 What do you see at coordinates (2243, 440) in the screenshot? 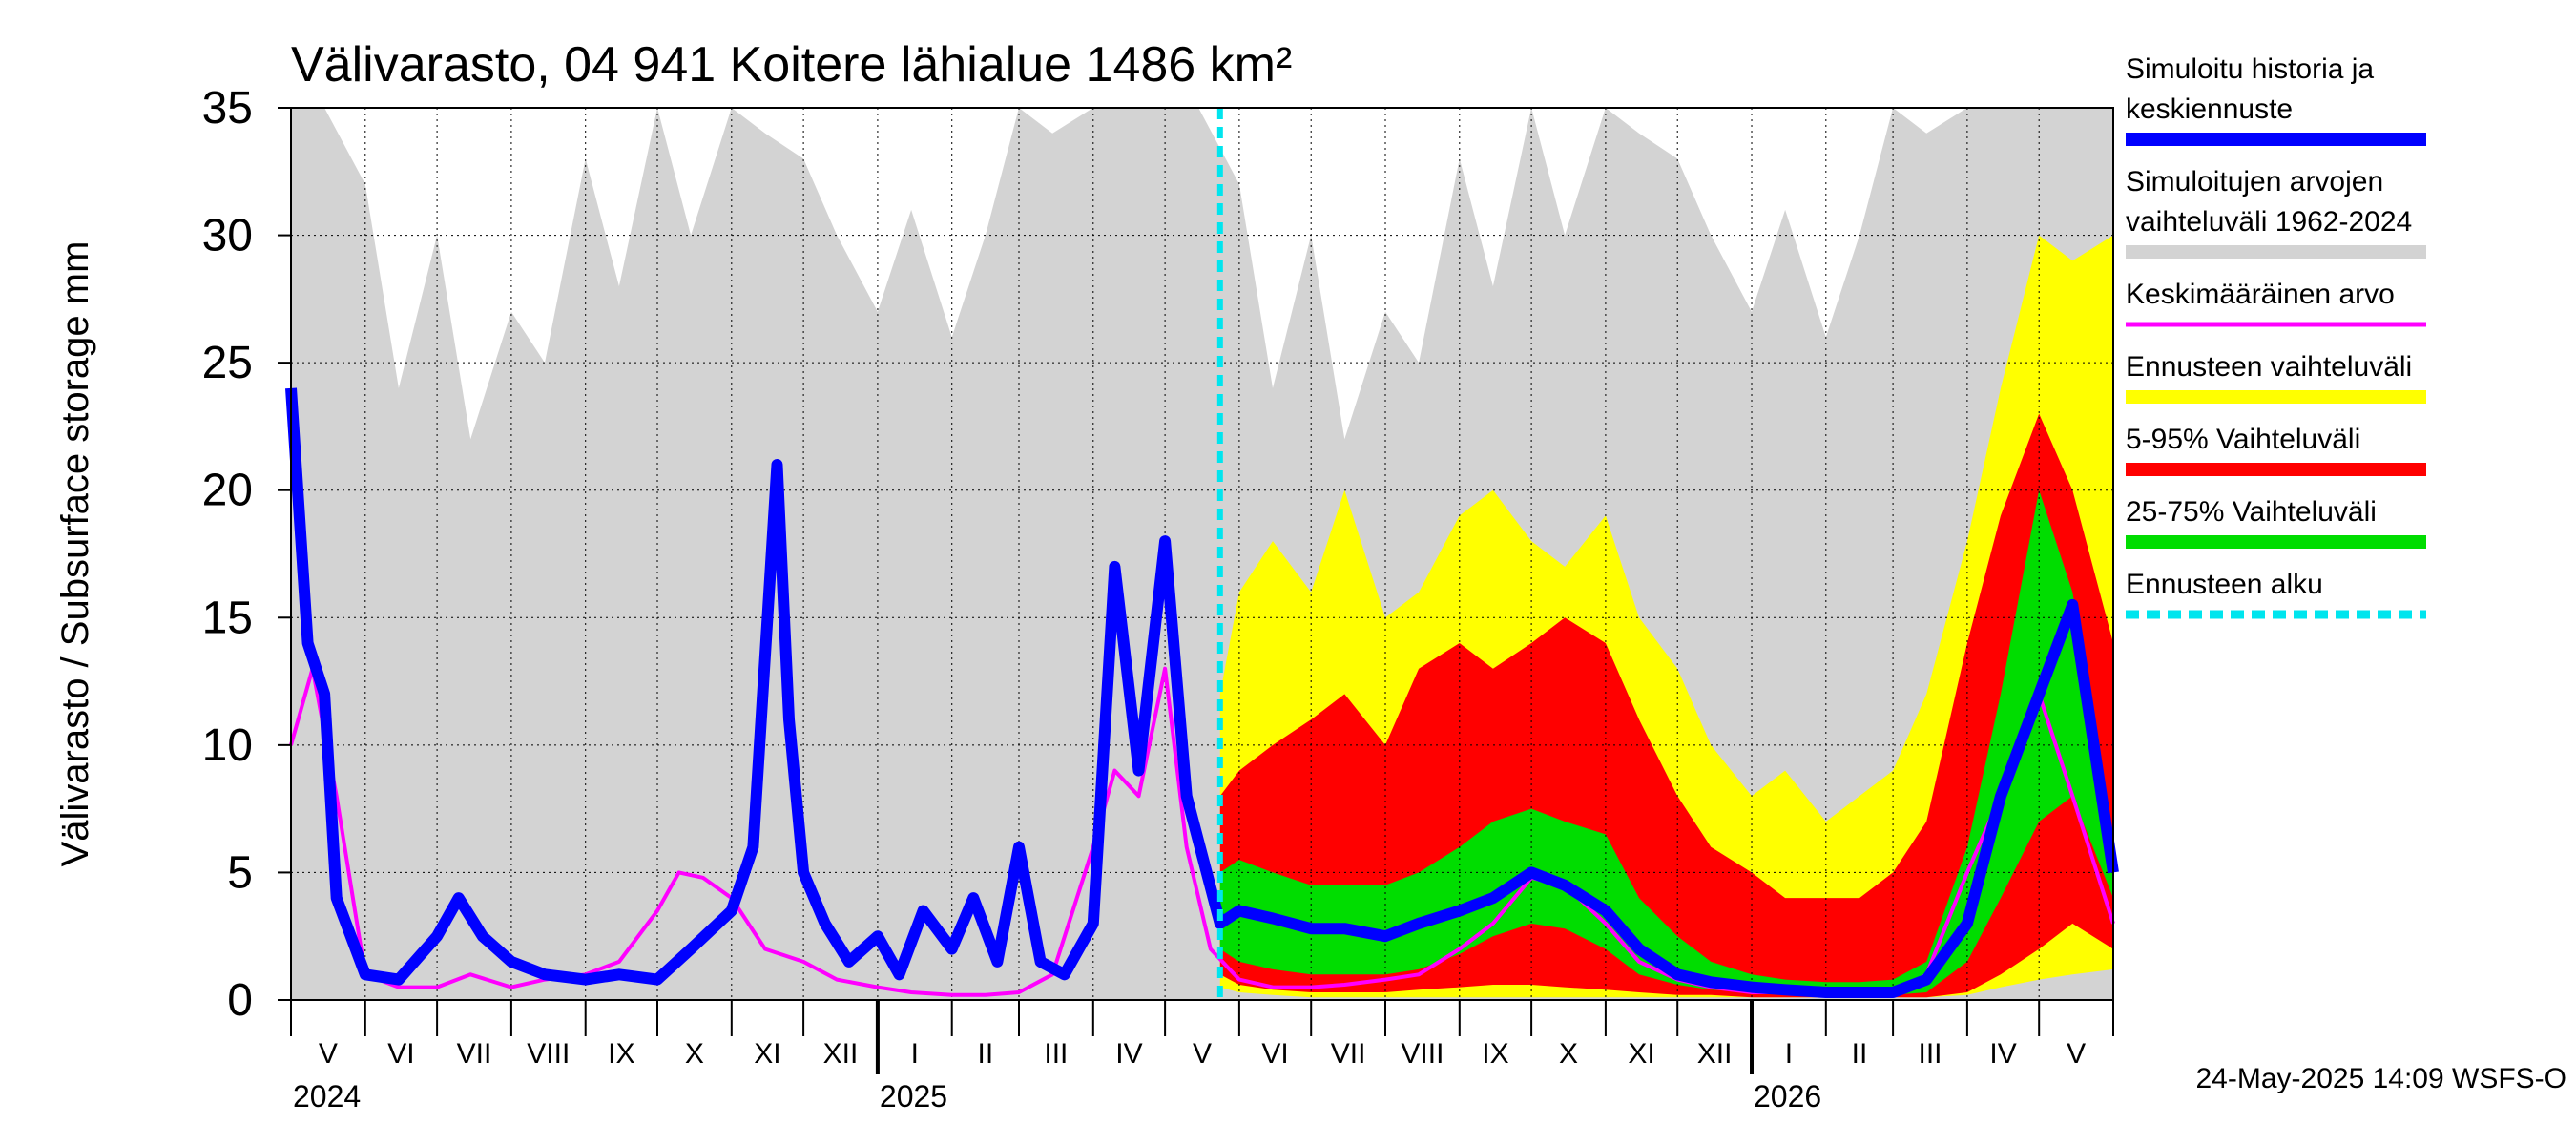
I see `legend-label: 5-95% Vaihteluväli` at bounding box center [2243, 440].